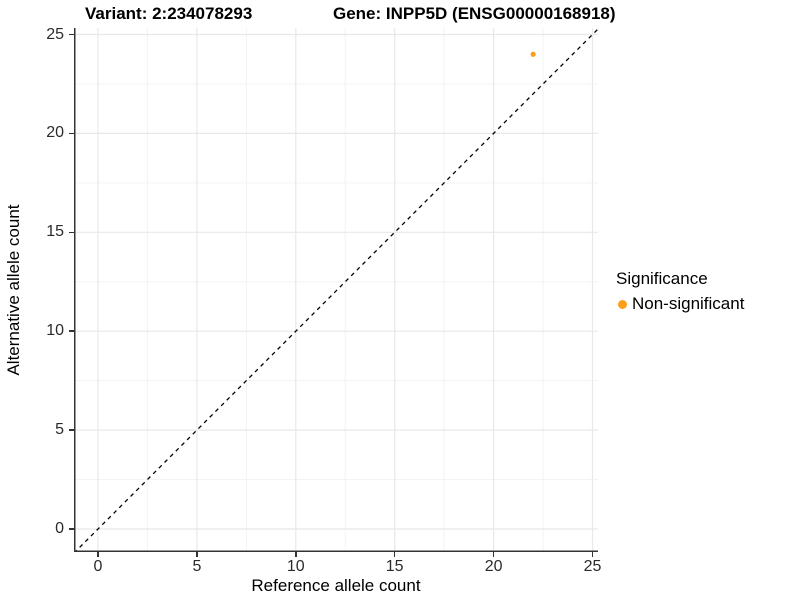 This screenshot has width=800, height=600. What do you see at coordinates (59, 528) in the screenshot?
I see `y-tick-label: 0` at bounding box center [59, 528].